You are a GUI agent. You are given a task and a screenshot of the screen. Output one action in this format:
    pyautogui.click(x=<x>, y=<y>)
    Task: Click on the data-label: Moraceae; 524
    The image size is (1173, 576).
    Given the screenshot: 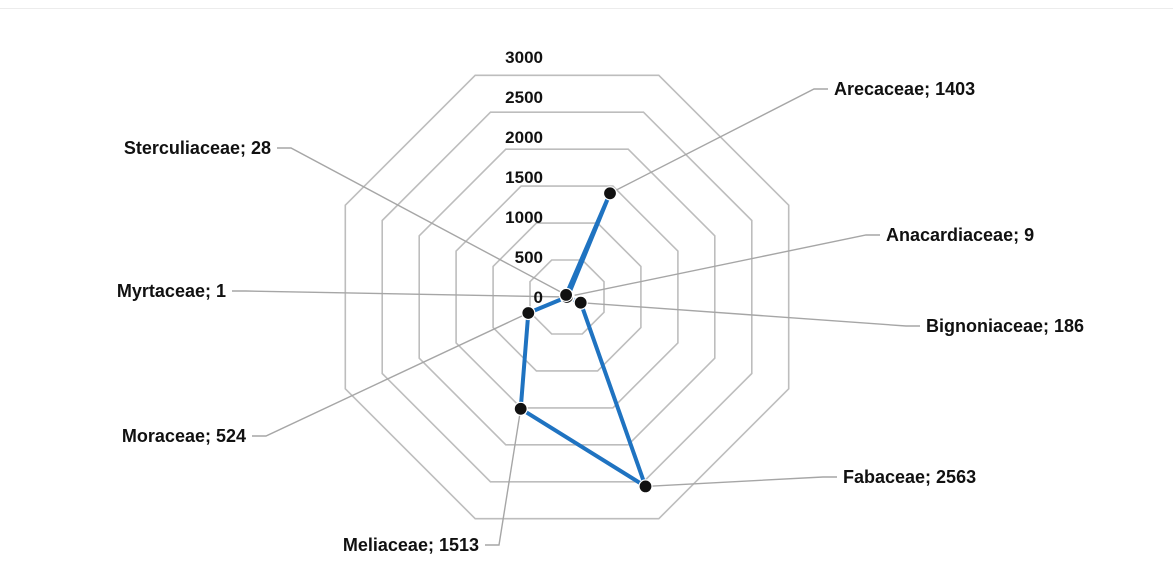 What is the action you would take?
    pyautogui.click(x=184, y=436)
    